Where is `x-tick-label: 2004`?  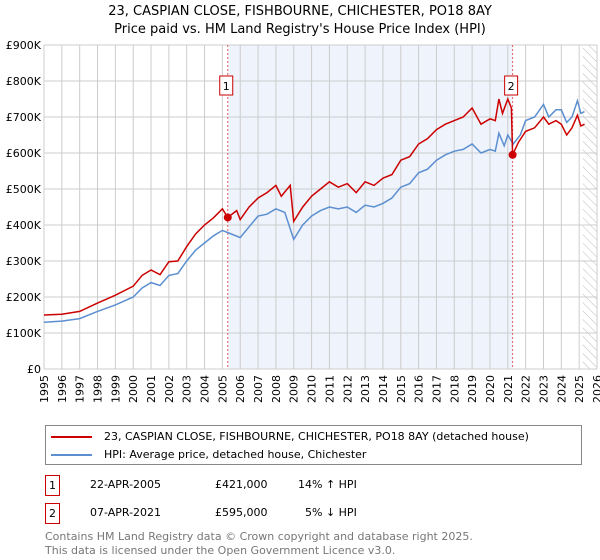
x-tick-label: 2004 is located at coordinates (205, 389).